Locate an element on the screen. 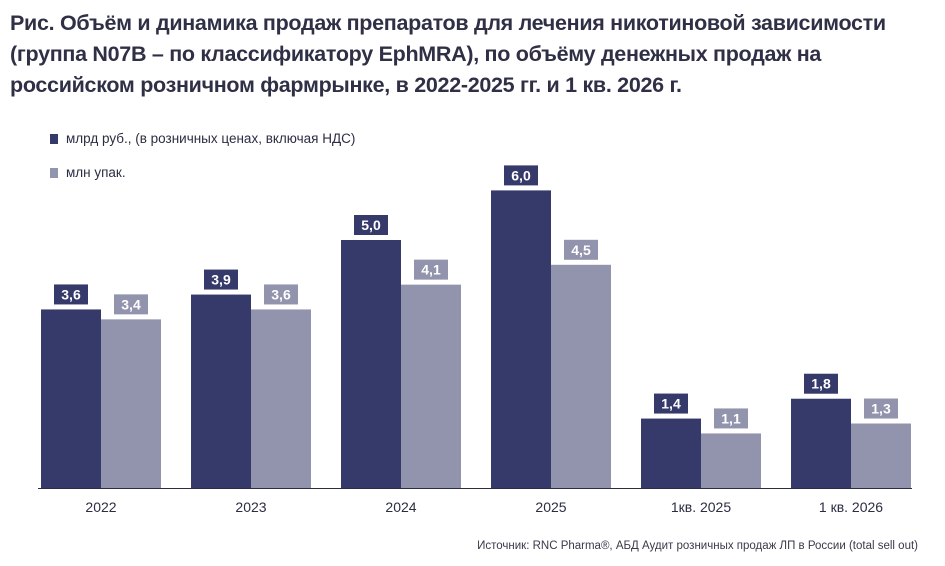  x-tick-label-4: 1кв. 2025 is located at coordinates (701, 507).